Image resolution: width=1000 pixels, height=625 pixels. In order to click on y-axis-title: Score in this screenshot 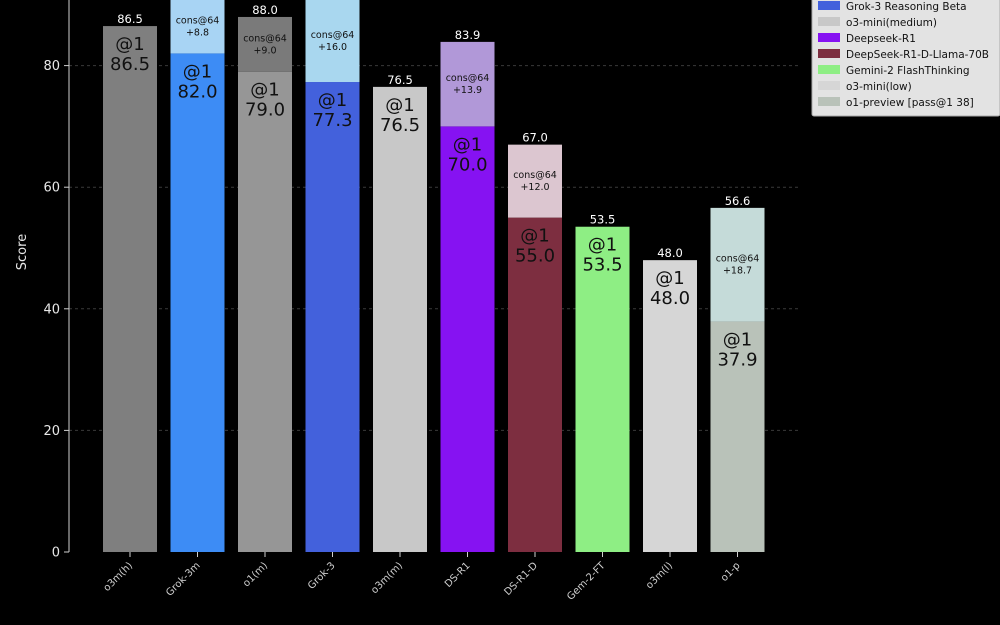, I will do `click(22, 252)`.